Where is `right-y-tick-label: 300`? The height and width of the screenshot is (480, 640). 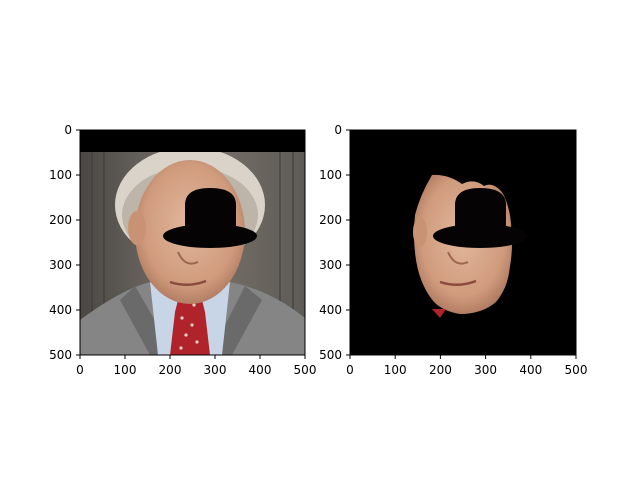 right-y-tick-label: 300 is located at coordinates (330, 265).